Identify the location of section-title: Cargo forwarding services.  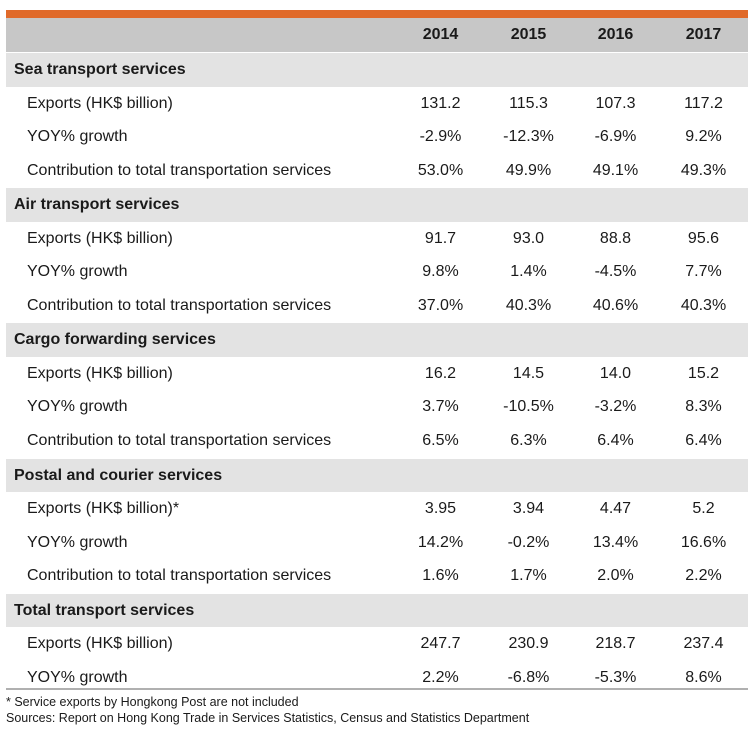
(115, 340).